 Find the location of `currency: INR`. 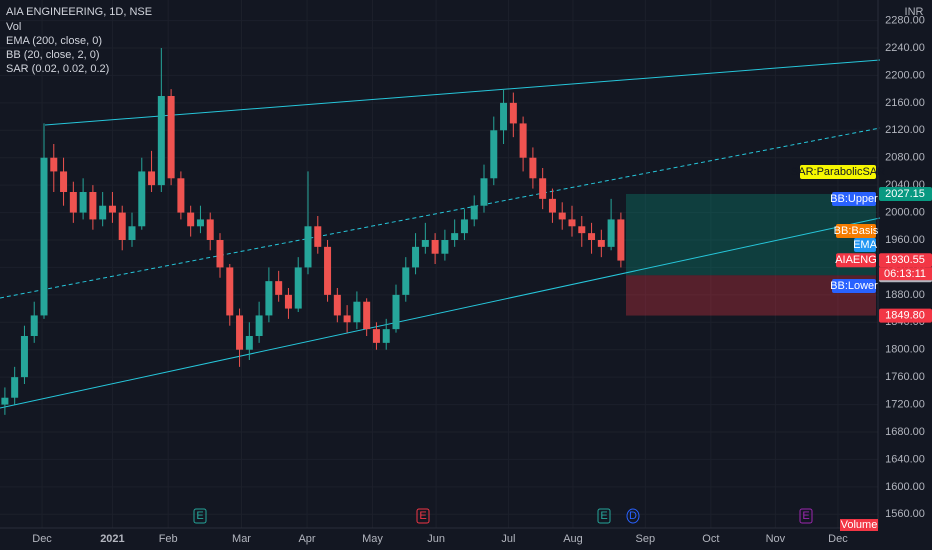

currency: INR is located at coordinates (914, 12).